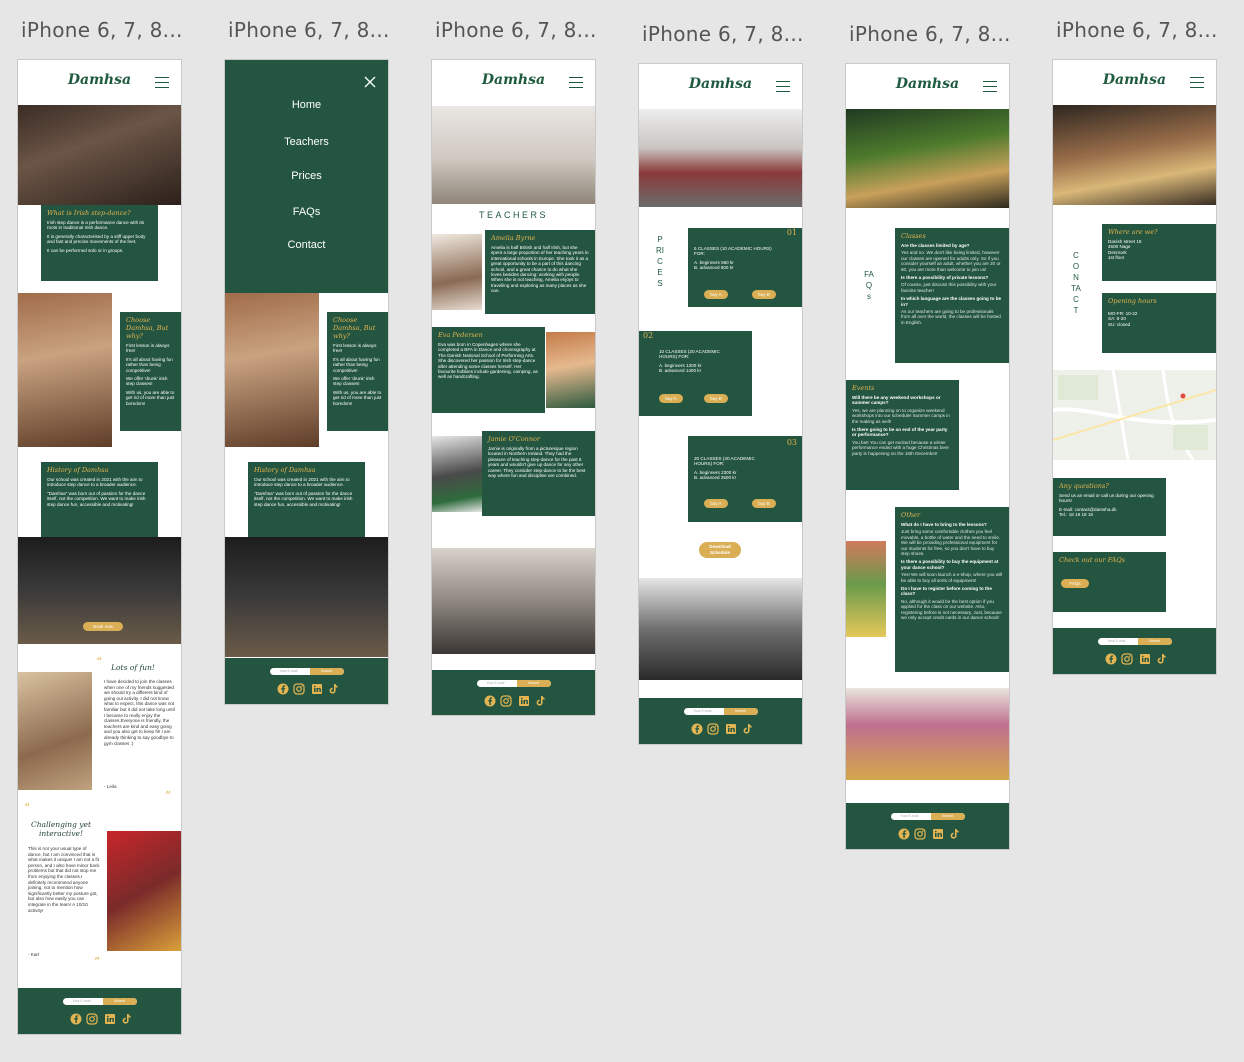 The height and width of the screenshot is (1062, 1244). I want to click on nav-home: Home, so click(306, 105).